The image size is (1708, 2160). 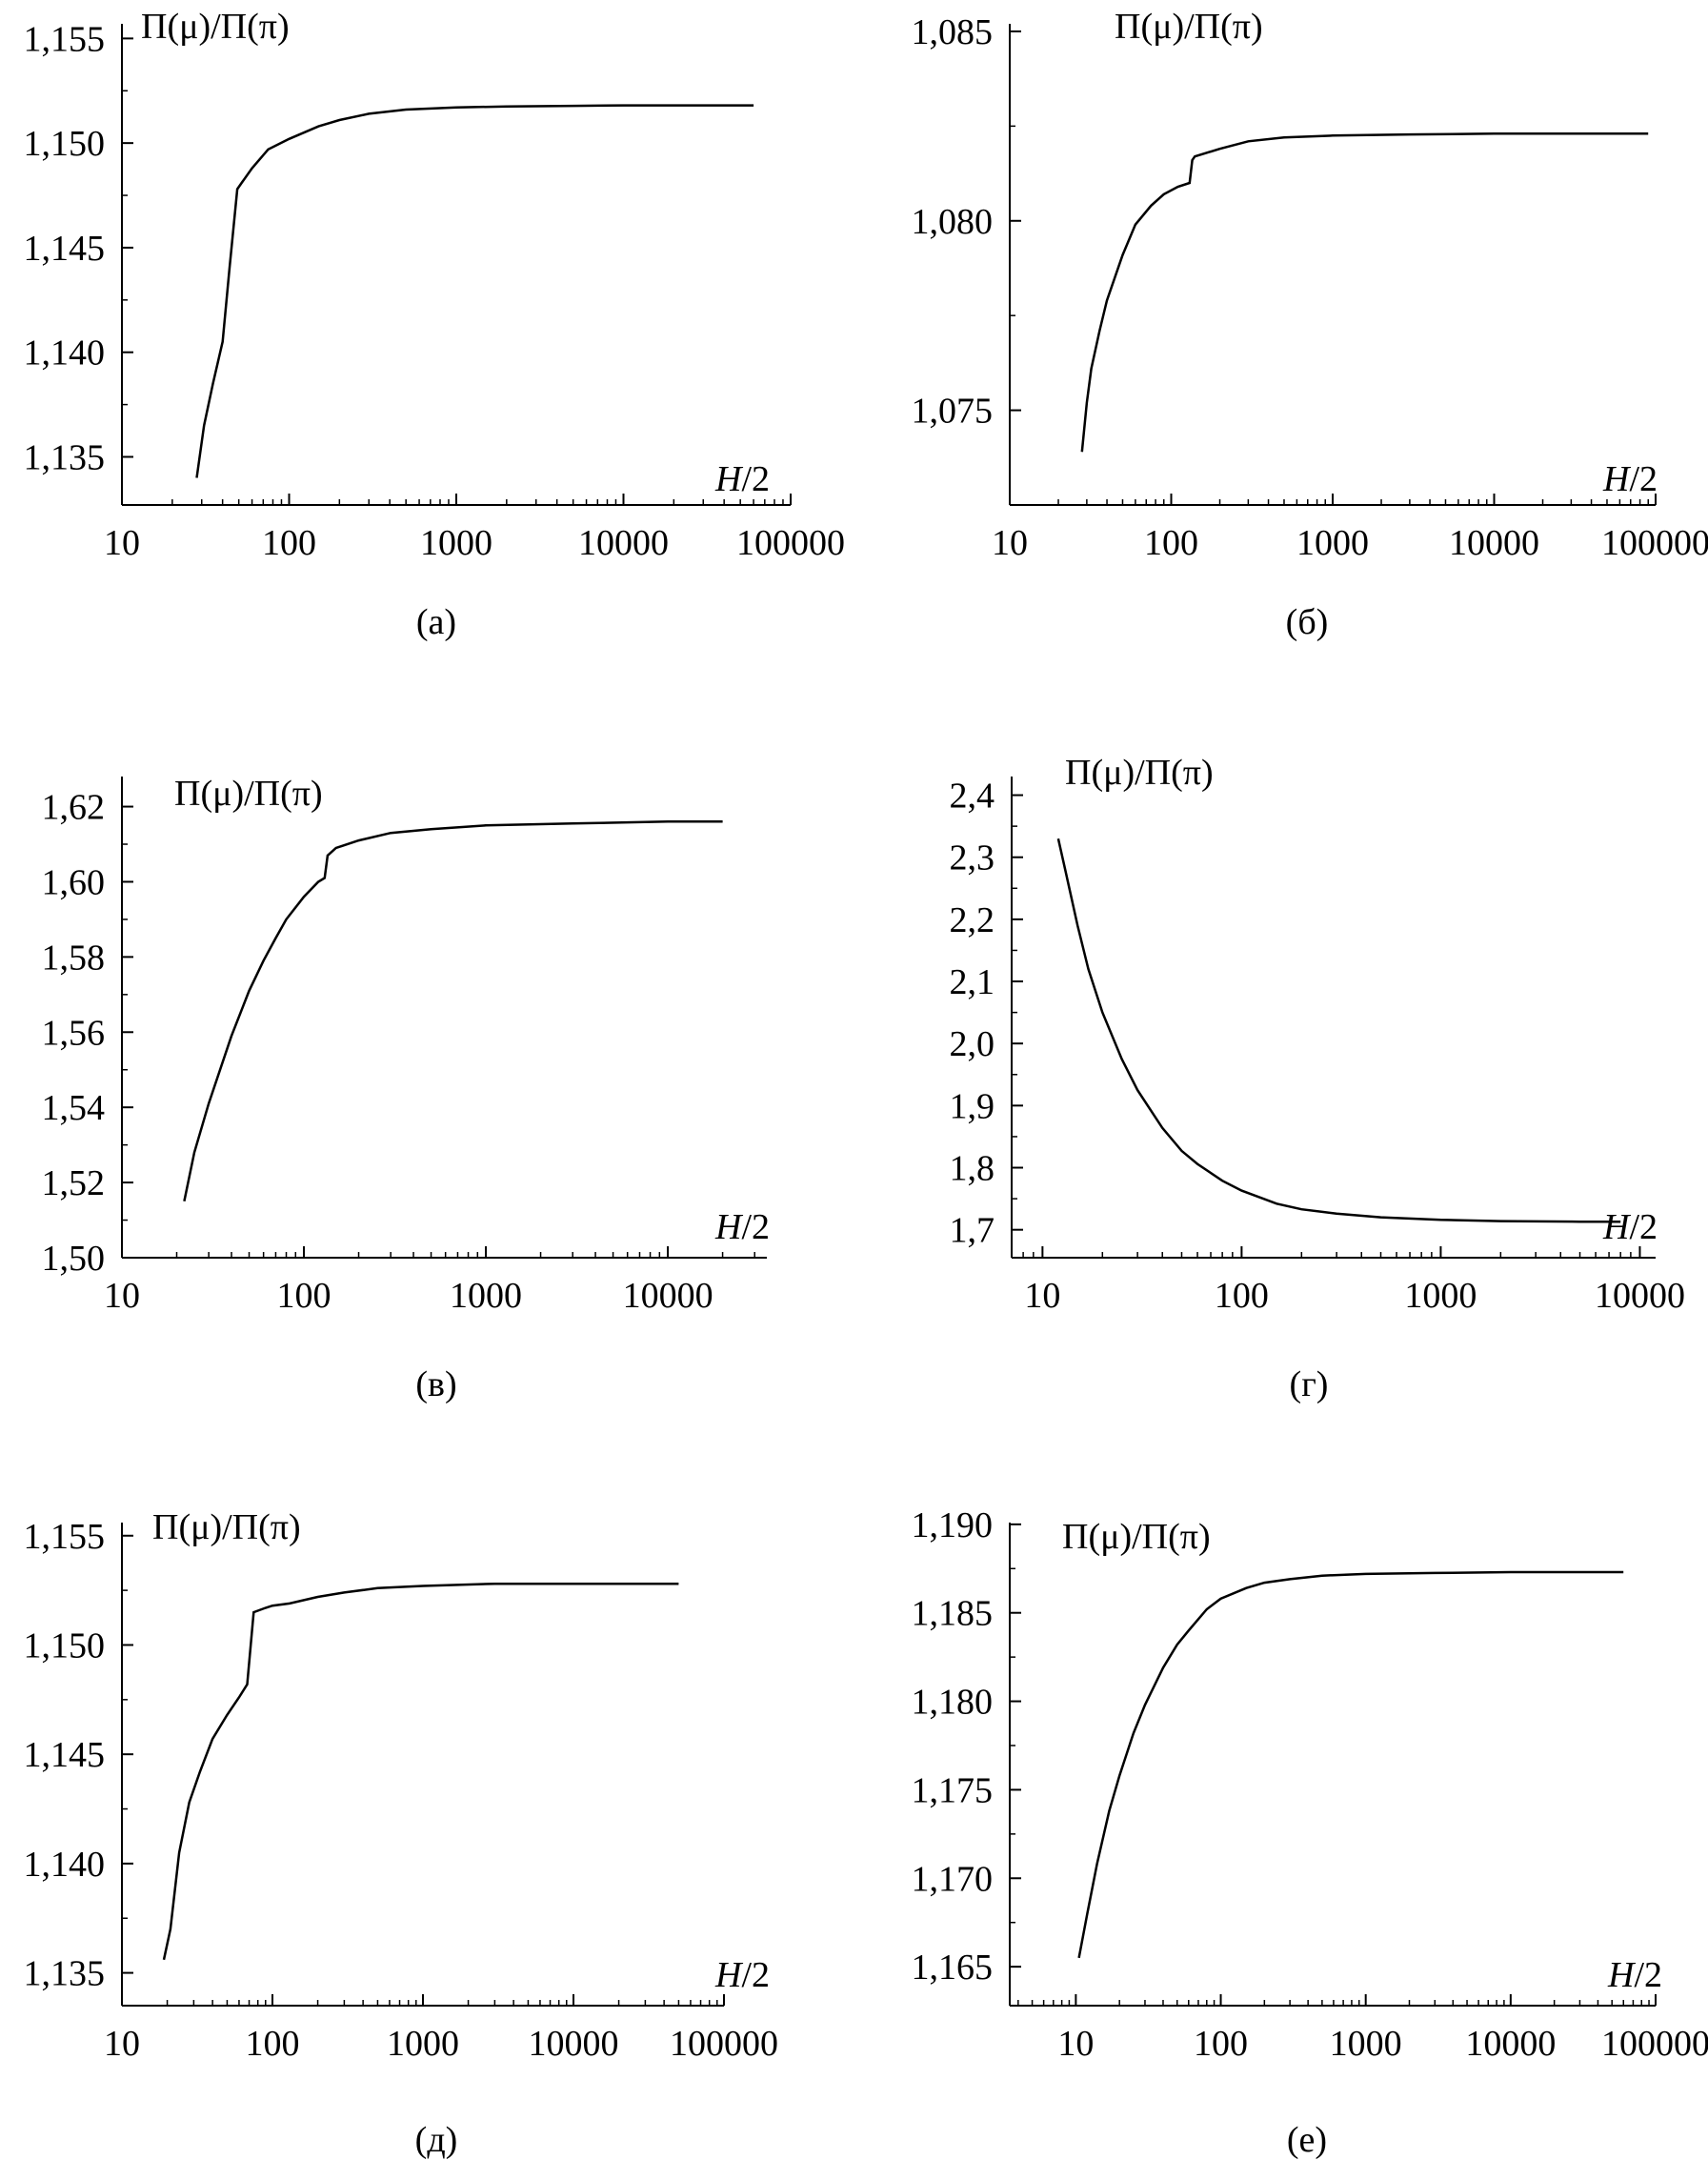 What do you see at coordinates (1307, 2140) in the screenshot?
I see `panel-caption: (е)` at bounding box center [1307, 2140].